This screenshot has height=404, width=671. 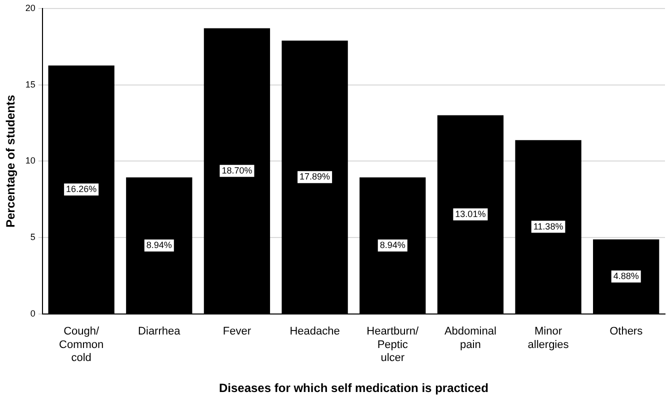 I want to click on data-label: 11.38%, so click(x=548, y=226).